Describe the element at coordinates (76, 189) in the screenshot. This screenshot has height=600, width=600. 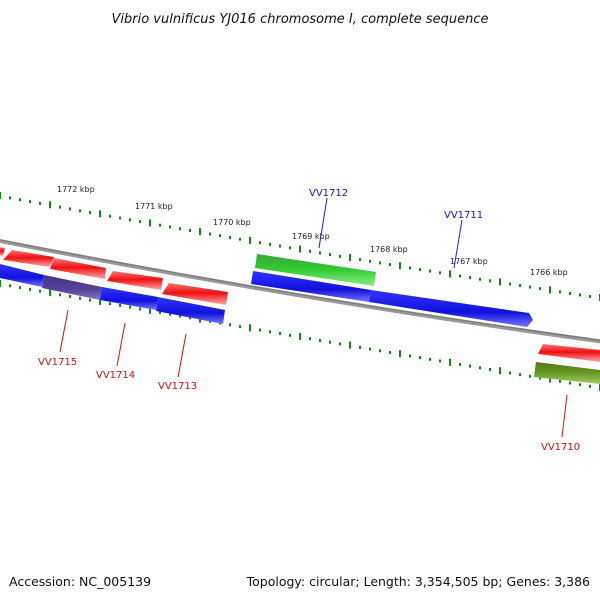
I see `tick-label-1772: 1772 kbp` at that location.